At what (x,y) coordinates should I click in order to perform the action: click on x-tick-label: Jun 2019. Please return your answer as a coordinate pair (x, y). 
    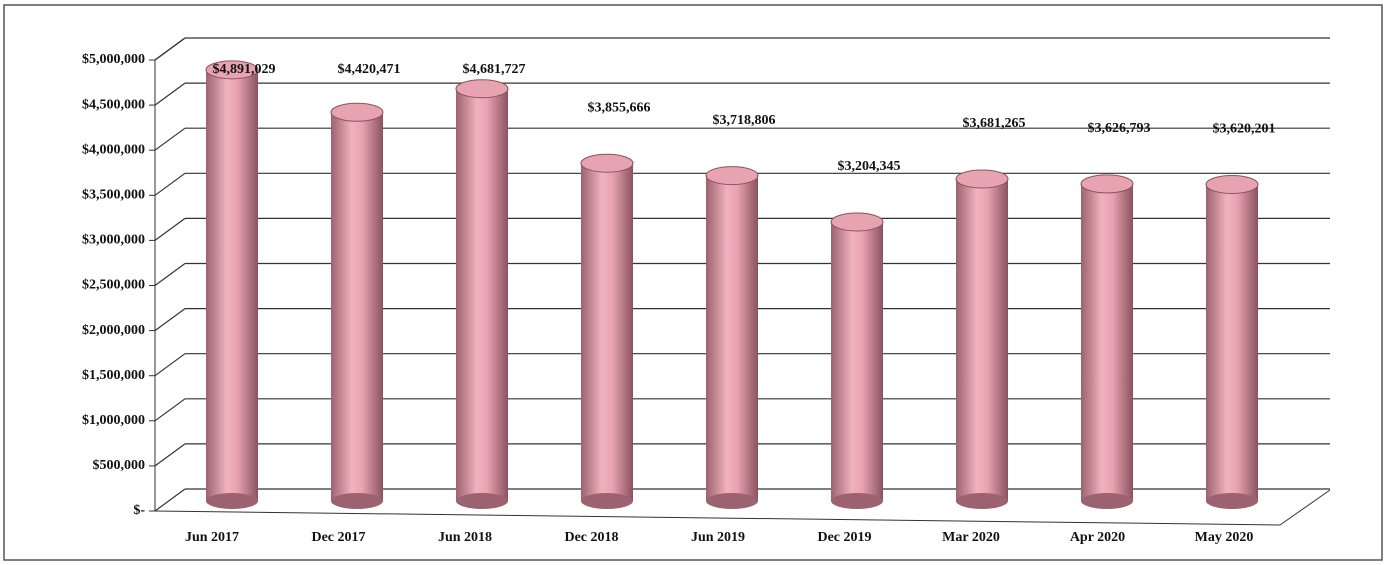
    Looking at the image, I should click on (718, 537).